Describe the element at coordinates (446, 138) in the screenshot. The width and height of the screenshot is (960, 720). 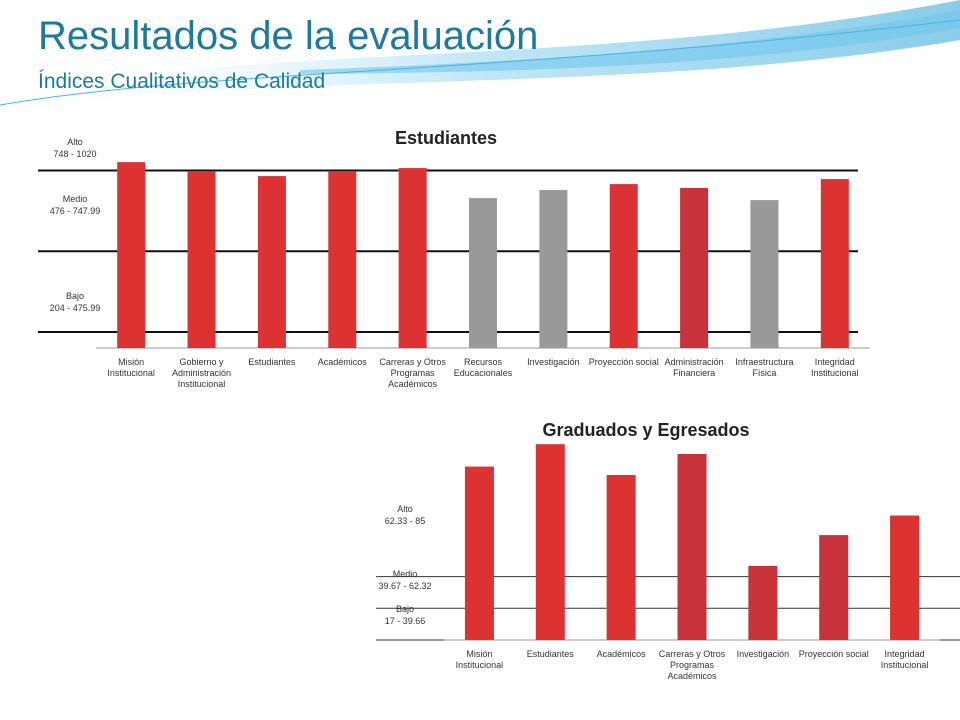
I see `chart-title: Estudiantes` at that location.